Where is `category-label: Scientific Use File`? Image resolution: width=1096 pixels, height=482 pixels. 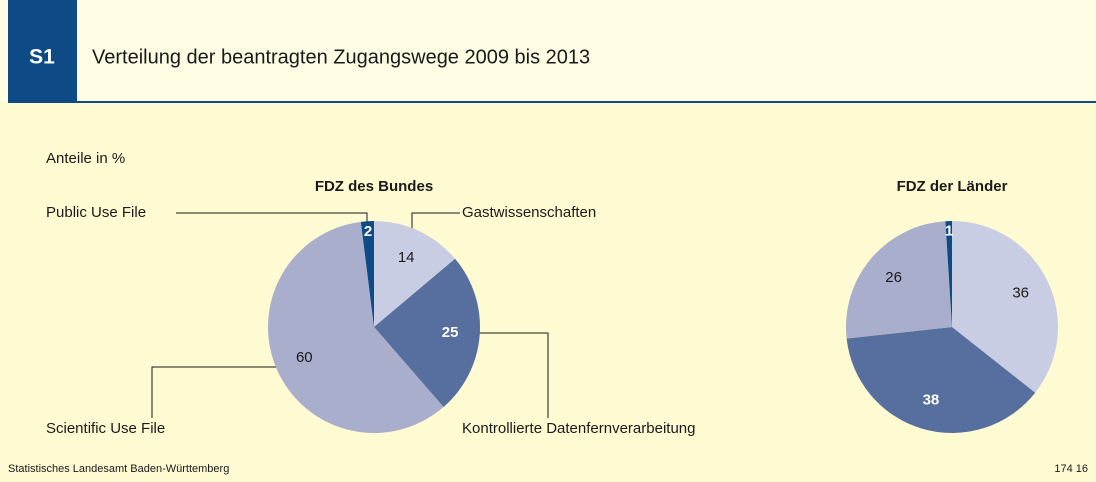
category-label: Scientific Use File is located at coordinates (105, 428).